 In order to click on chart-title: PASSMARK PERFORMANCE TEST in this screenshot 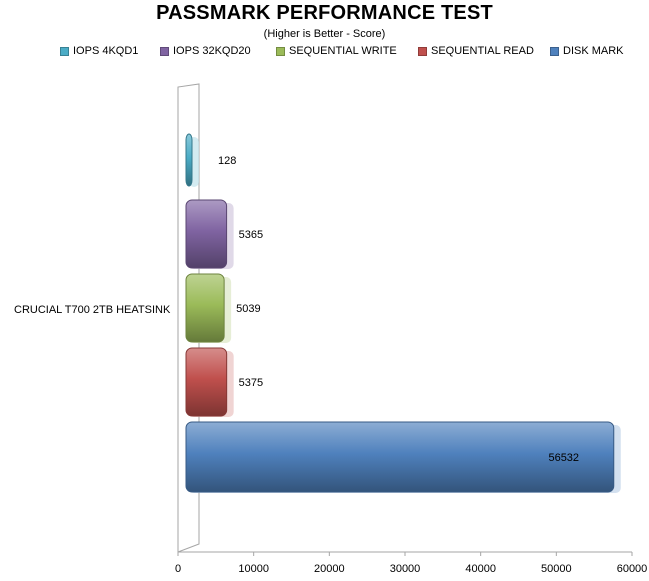, I will do `click(324, 13)`.